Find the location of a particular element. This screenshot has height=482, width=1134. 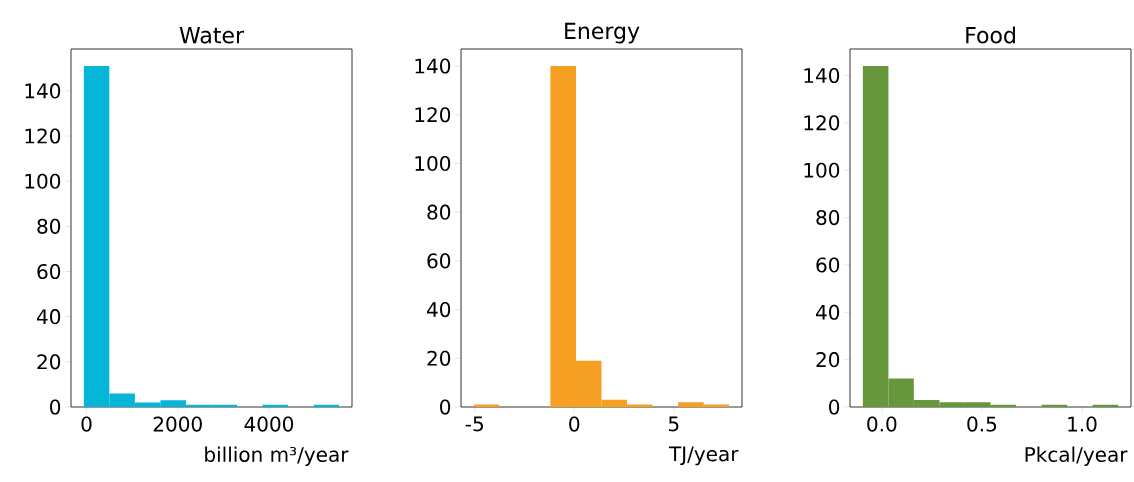

x-axis-title: billion m³/year is located at coordinates (277, 456).